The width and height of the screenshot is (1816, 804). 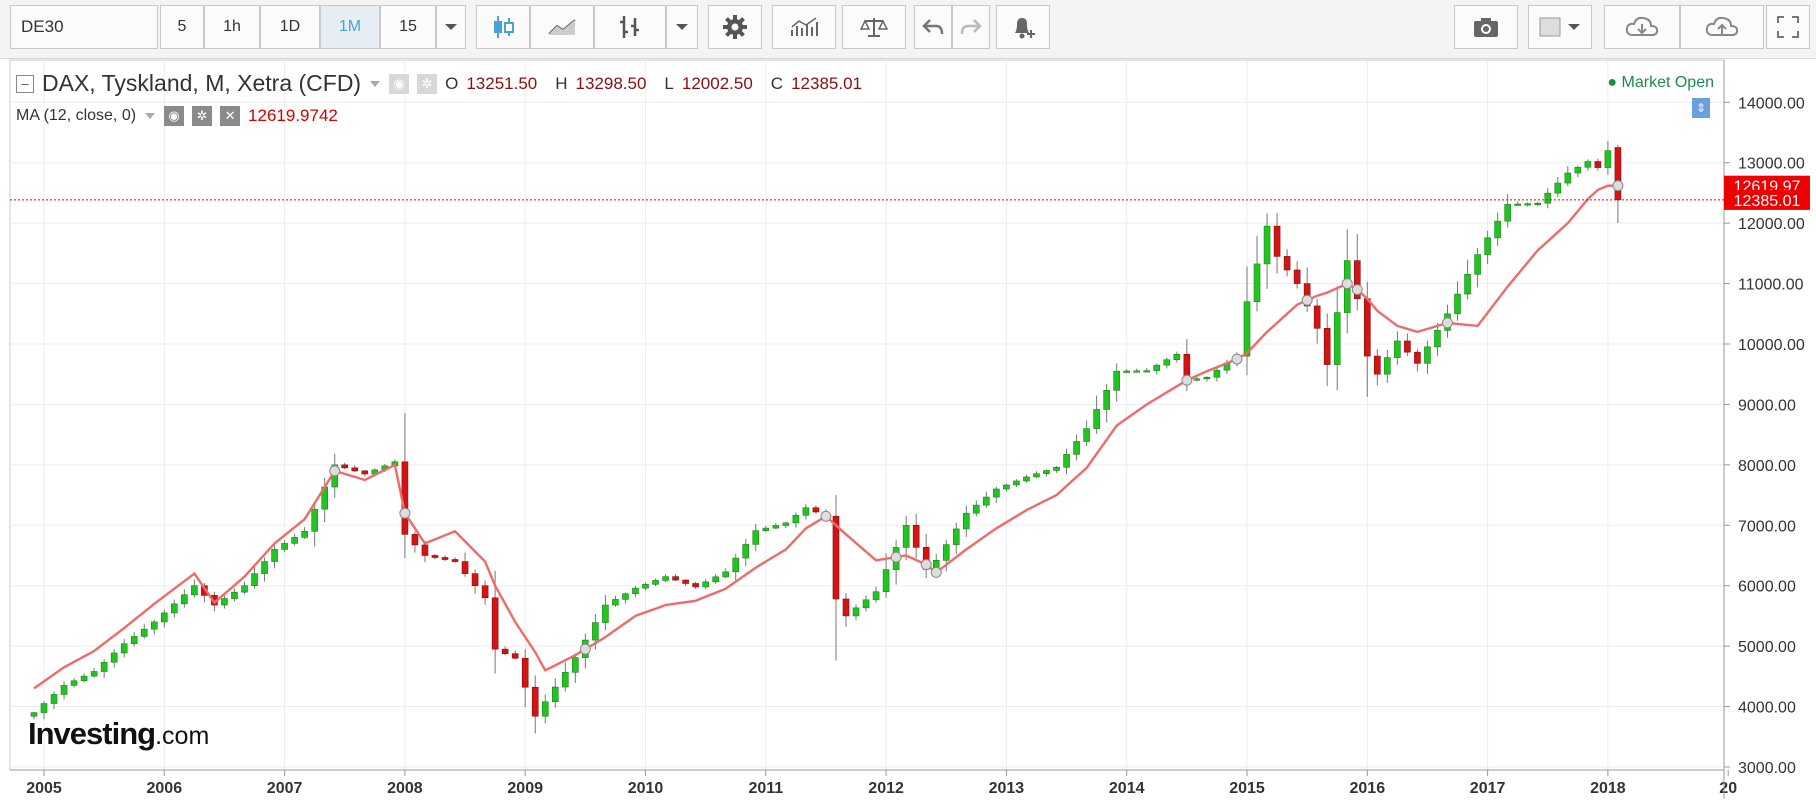 I want to click on y-tick-label: 14000.00, so click(x=1771, y=103).